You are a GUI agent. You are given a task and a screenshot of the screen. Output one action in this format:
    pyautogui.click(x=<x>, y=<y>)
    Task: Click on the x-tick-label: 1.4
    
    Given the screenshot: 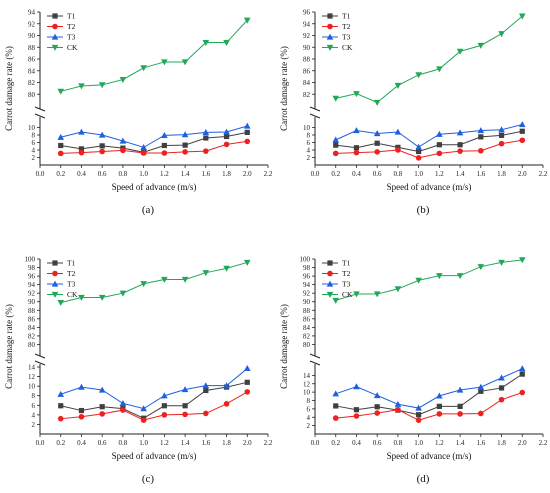 What is the action you would take?
    pyautogui.click(x=460, y=443)
    